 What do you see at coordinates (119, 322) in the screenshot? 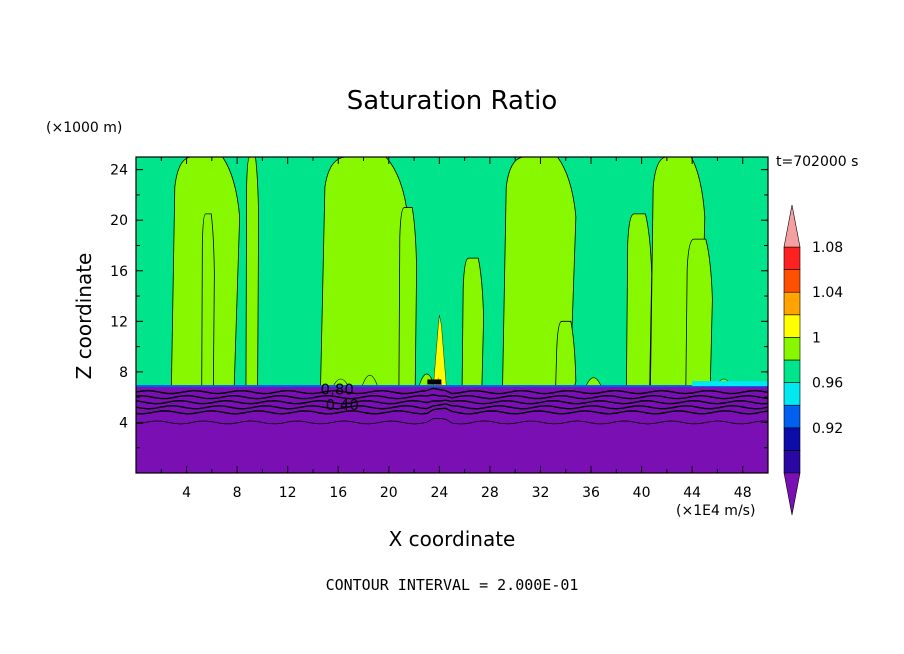
I see `y-tick-label: 12` at bounding box center [119, 322].